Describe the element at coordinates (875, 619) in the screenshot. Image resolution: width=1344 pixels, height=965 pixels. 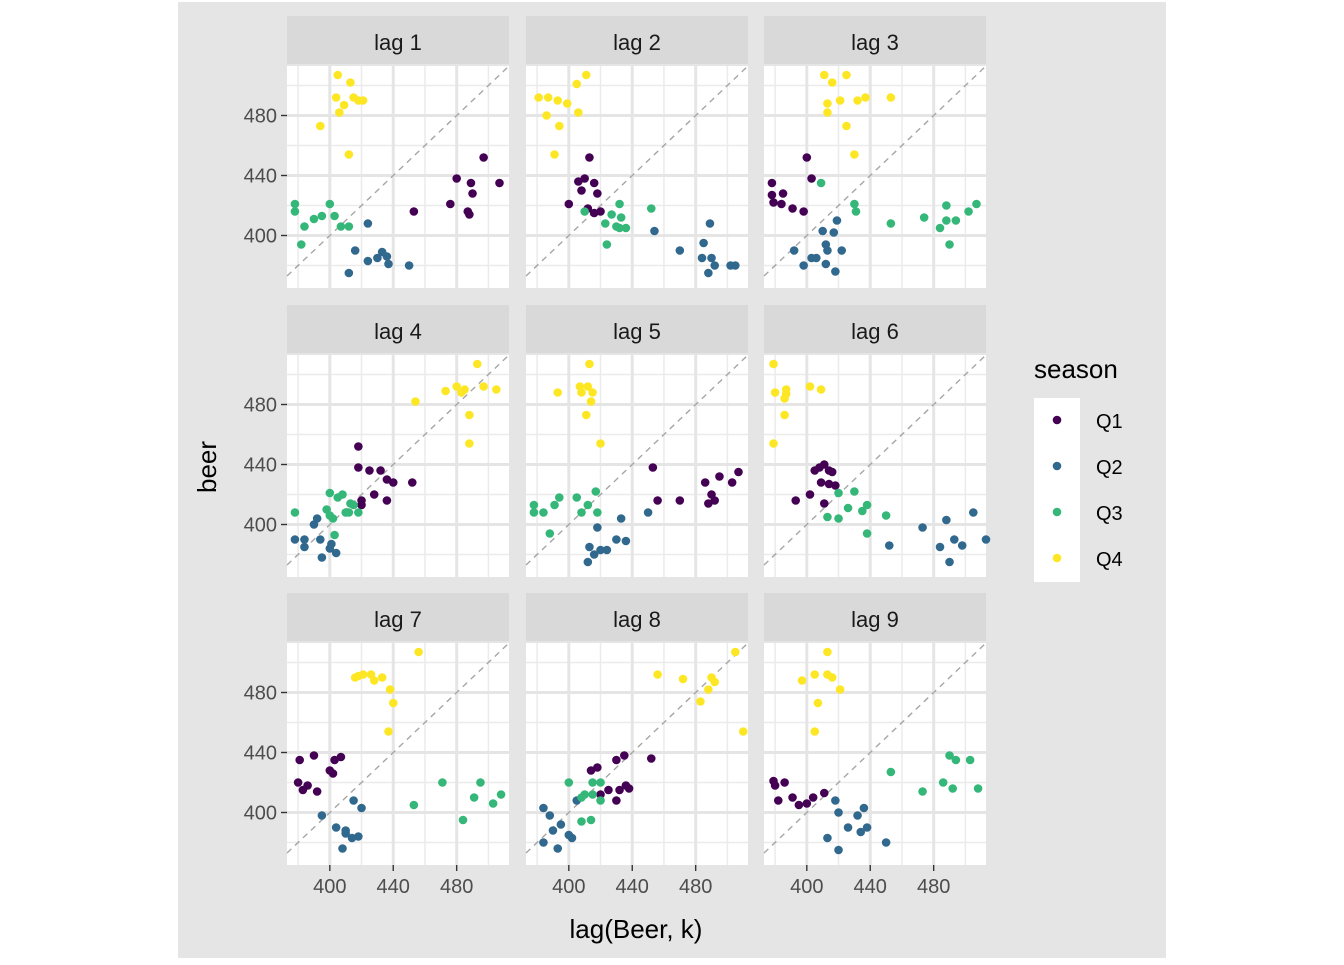
I see `facet-strip-label: lag 9` at that location.